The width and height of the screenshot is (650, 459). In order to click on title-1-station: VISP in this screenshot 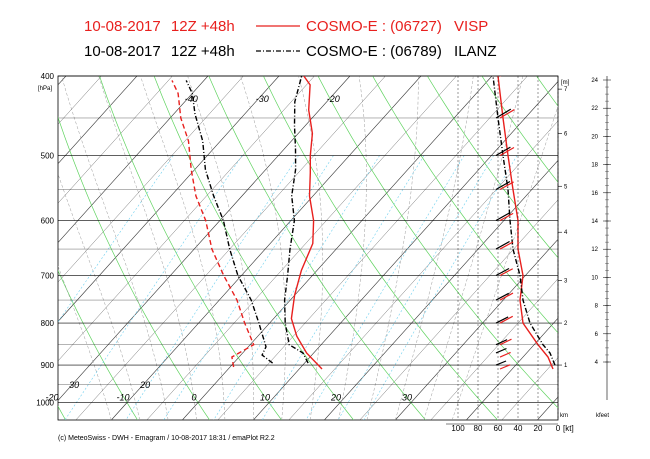, I will do `click(471, 26)`.